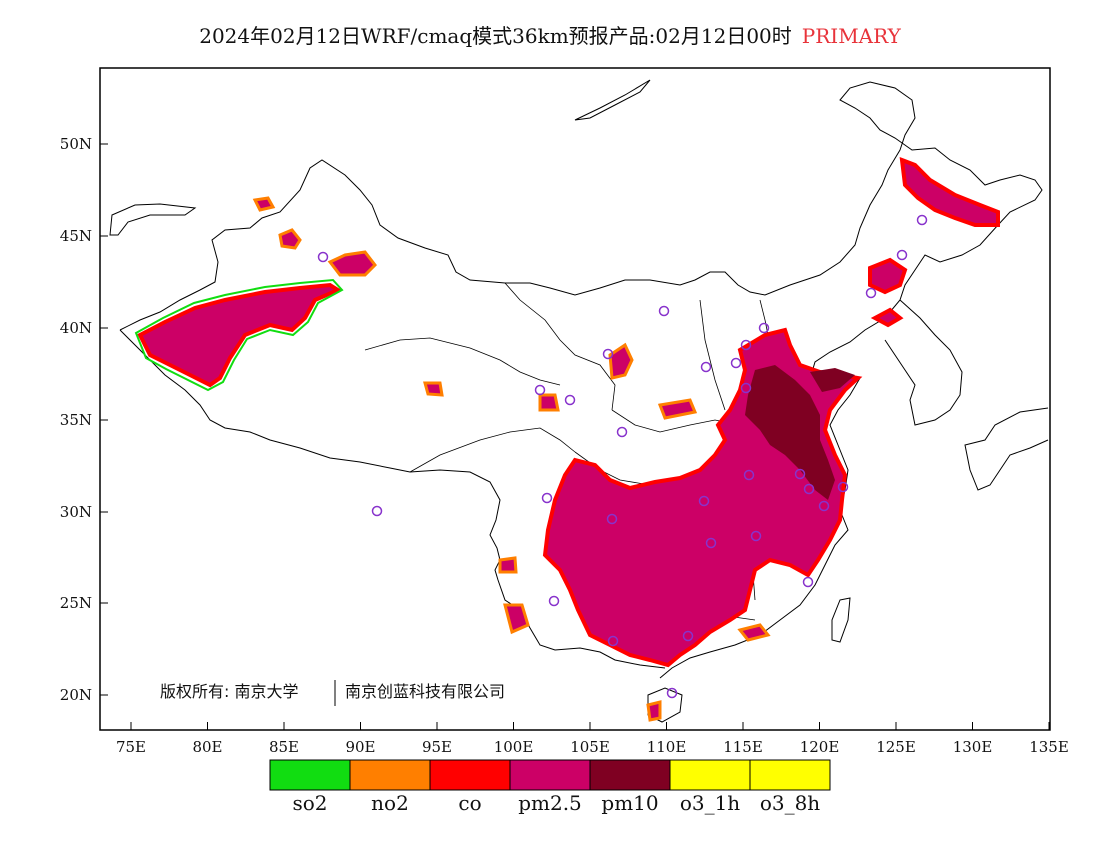 The width and height of the screenshot is (1100, 850). I want to click on lon-tick-label: 105E, so click(590, 747).